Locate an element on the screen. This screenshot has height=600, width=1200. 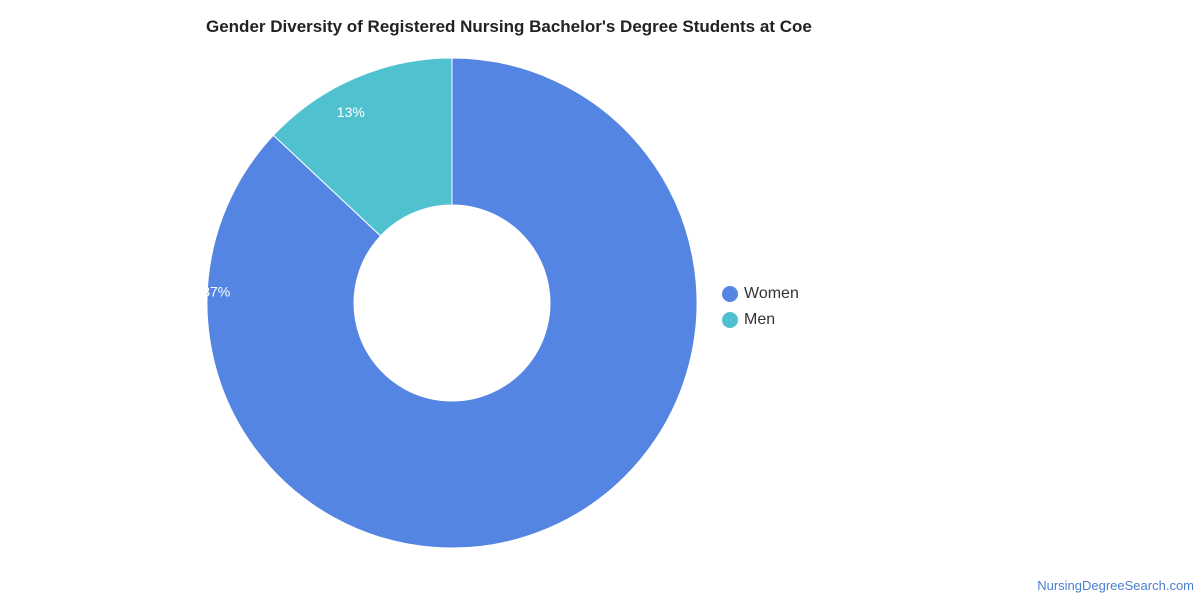
slice-label-women: 87% is located at coordinates (216, 291).